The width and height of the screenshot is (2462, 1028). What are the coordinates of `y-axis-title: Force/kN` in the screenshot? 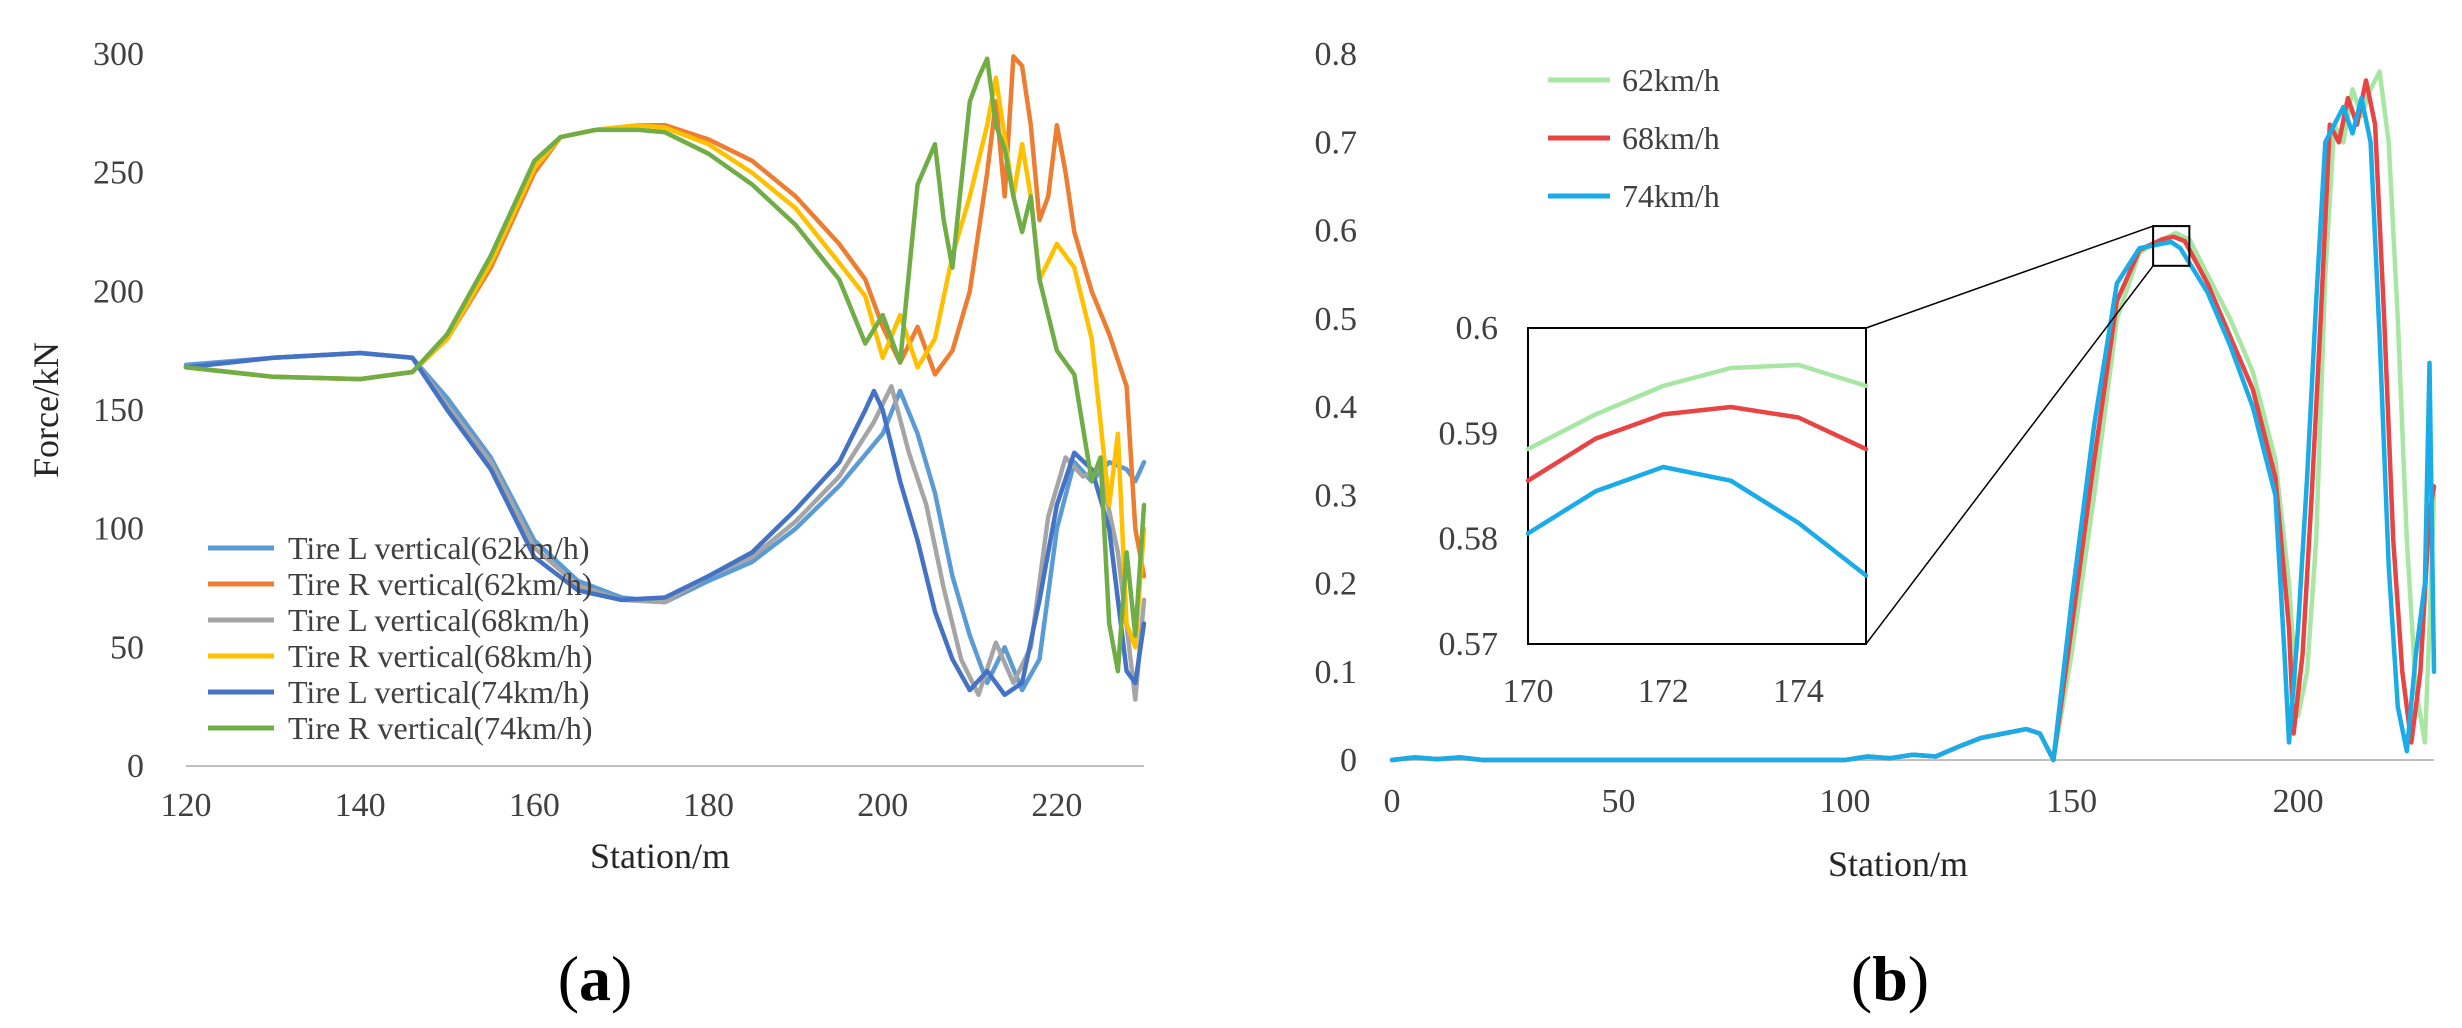 It's located at (46, 410).